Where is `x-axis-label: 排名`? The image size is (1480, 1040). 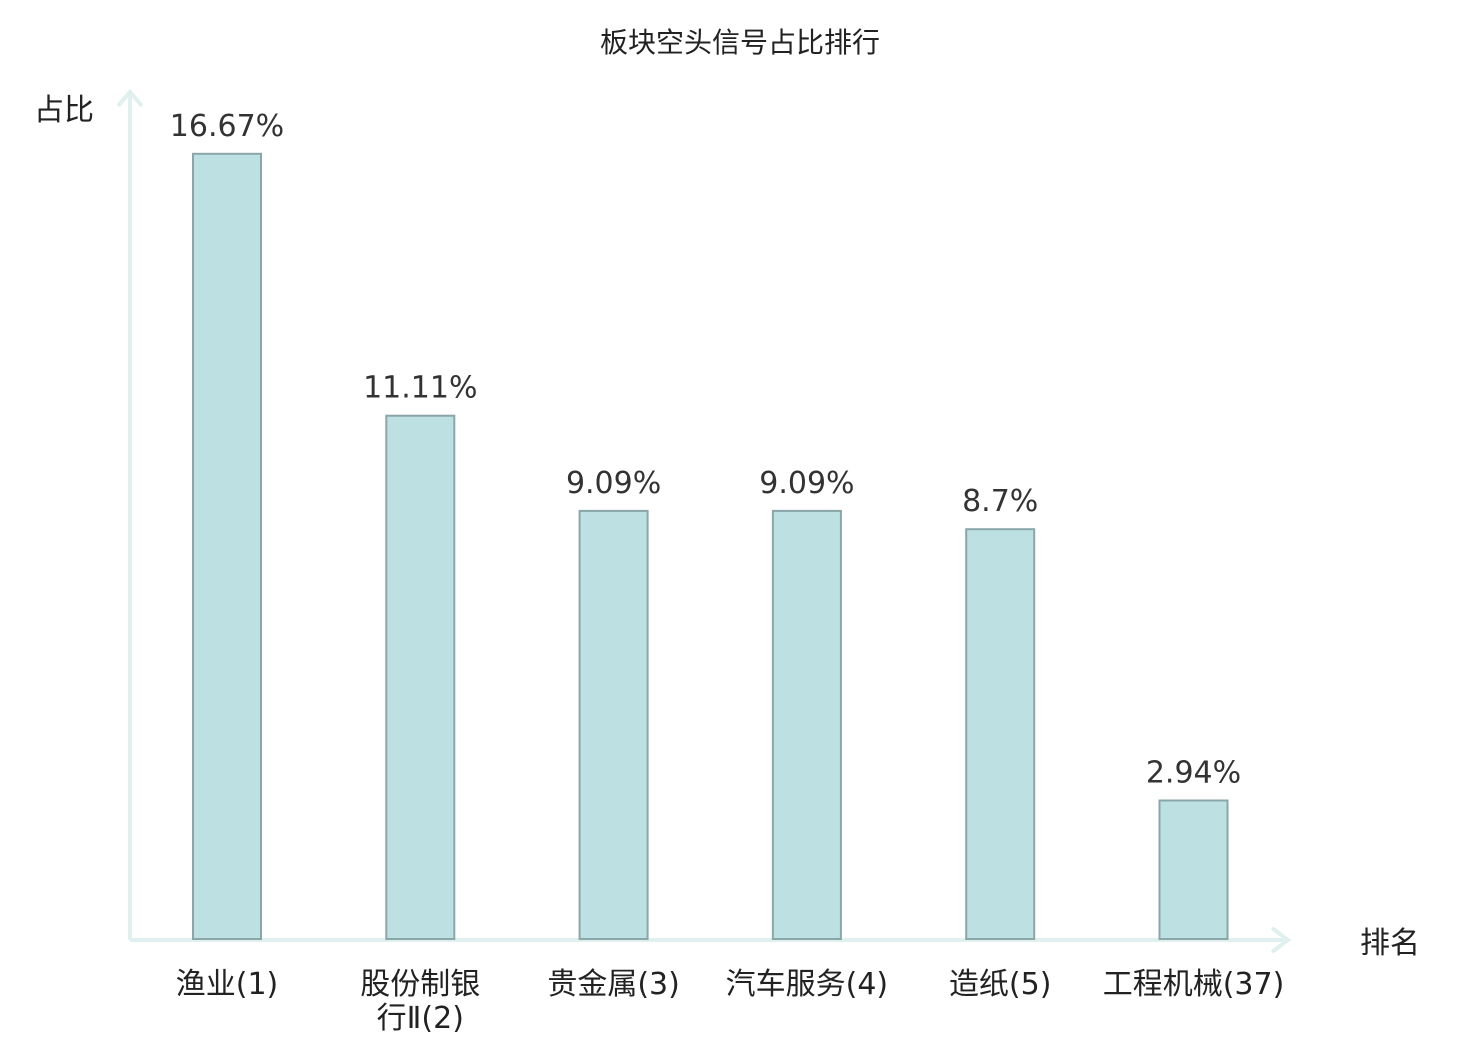 x-axis-label: 排名 is located at coordinates (1390, 943).